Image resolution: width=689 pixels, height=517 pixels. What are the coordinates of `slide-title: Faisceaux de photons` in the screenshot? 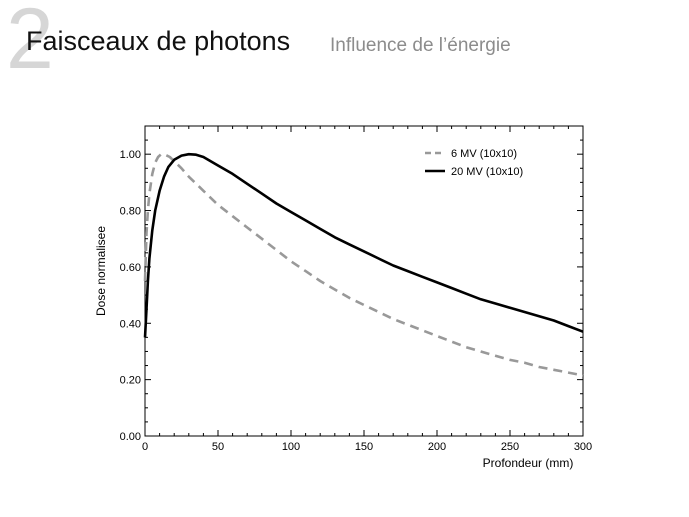 It's located at (158, 41).